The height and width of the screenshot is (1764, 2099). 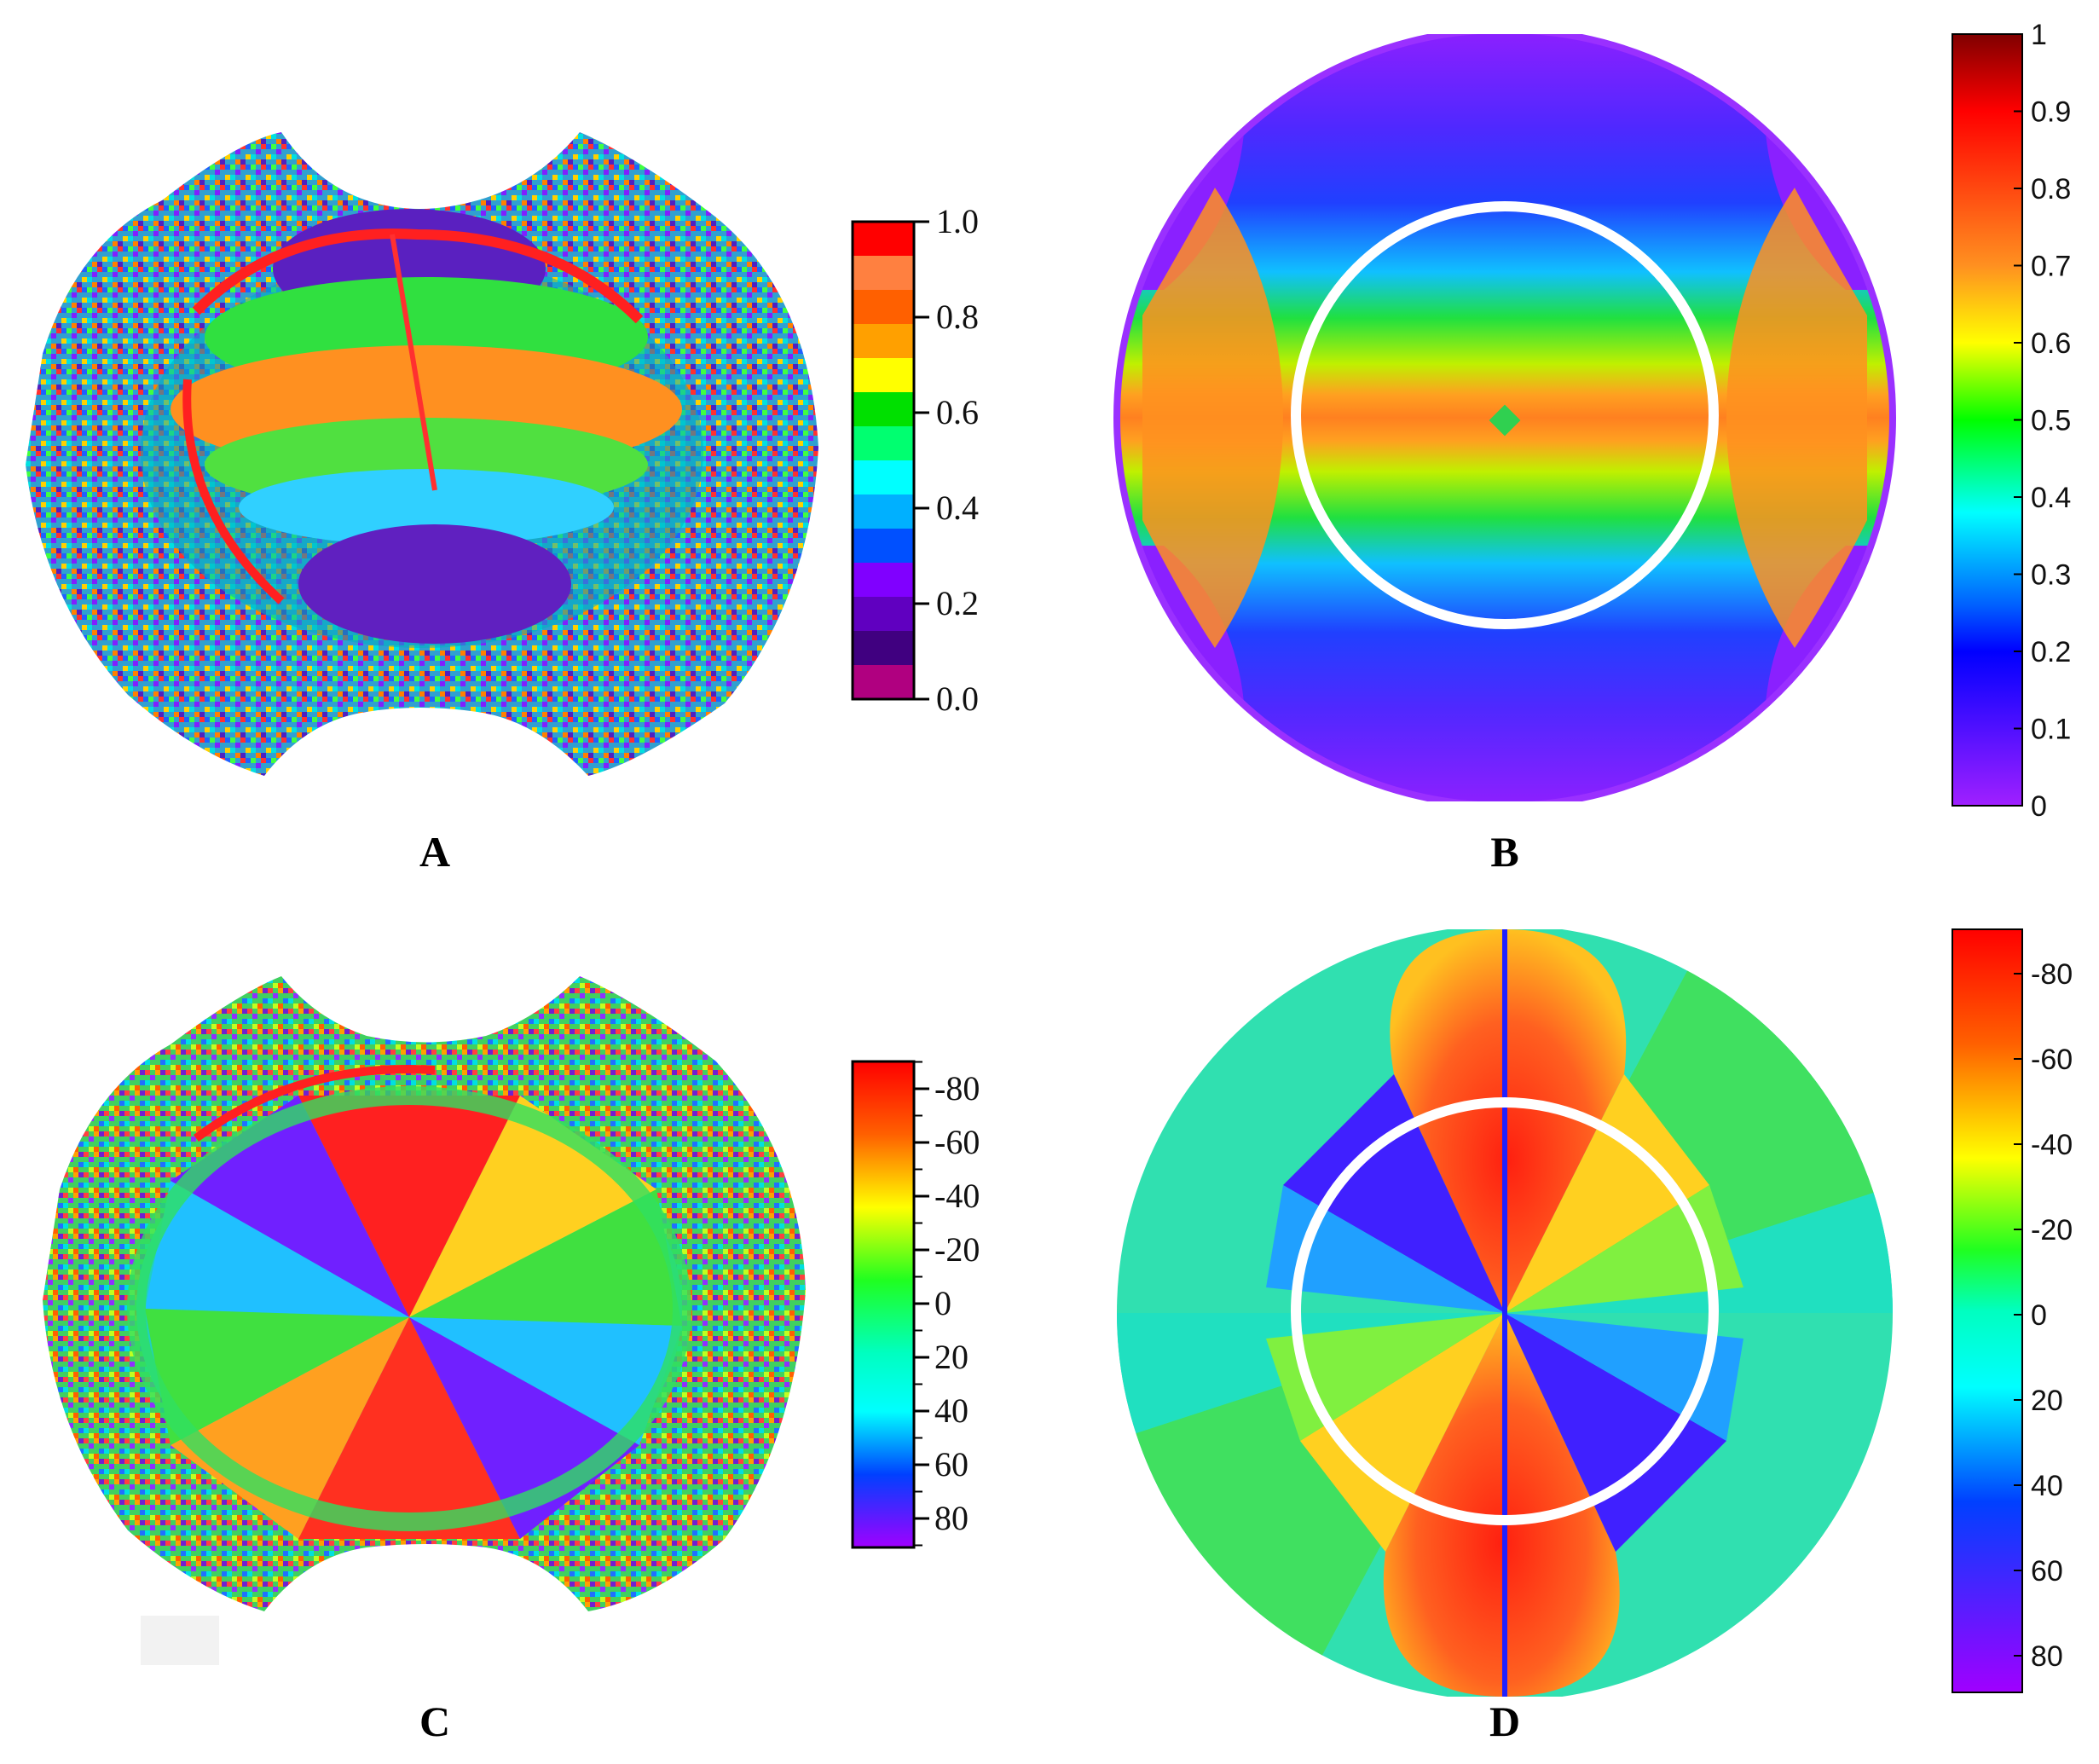 I want to click on panel-c-colorbar-tick: -20, so click(x=957, y=1249).